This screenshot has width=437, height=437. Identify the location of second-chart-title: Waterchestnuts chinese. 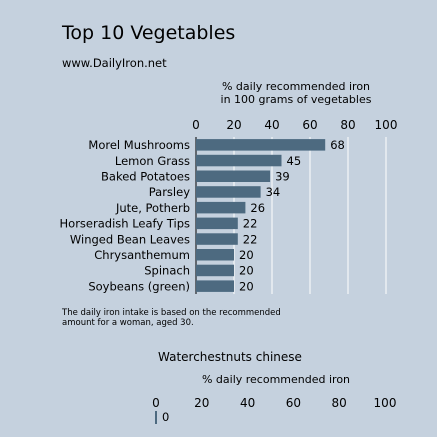
(230, 357).